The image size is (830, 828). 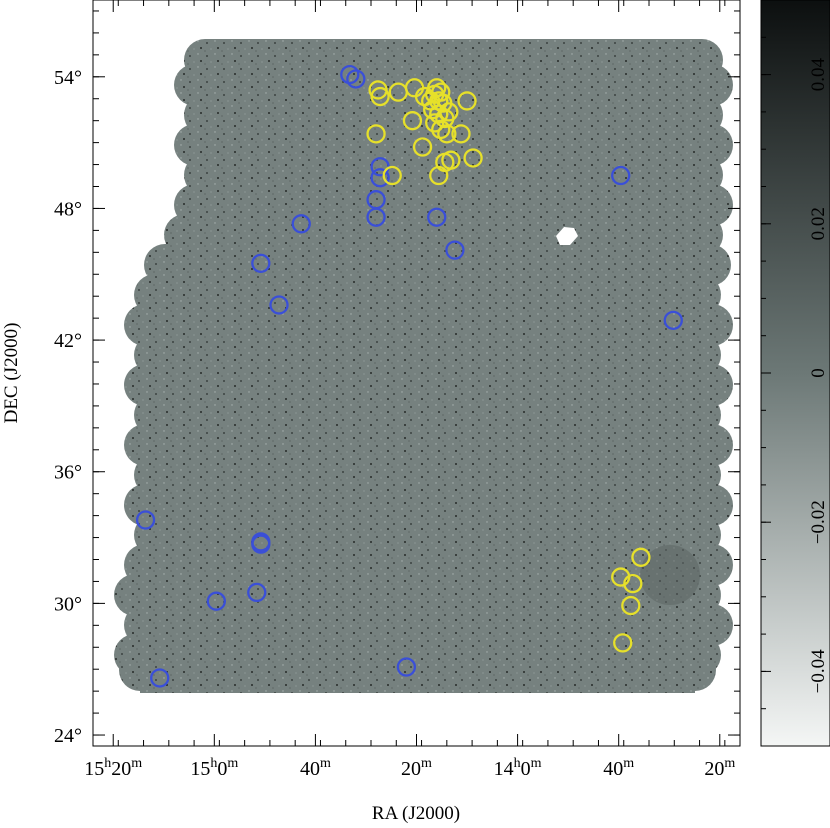 What do you see at coordinates (68, 604) in the screenshot?
I see `y-tick-label: 30°` at bounding box center [68, 604].